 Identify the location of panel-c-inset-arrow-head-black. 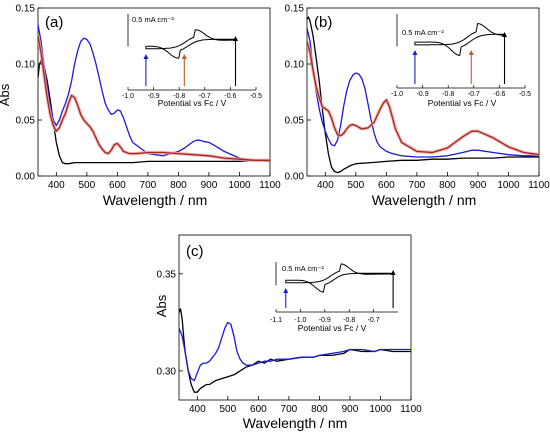
(393, 272).